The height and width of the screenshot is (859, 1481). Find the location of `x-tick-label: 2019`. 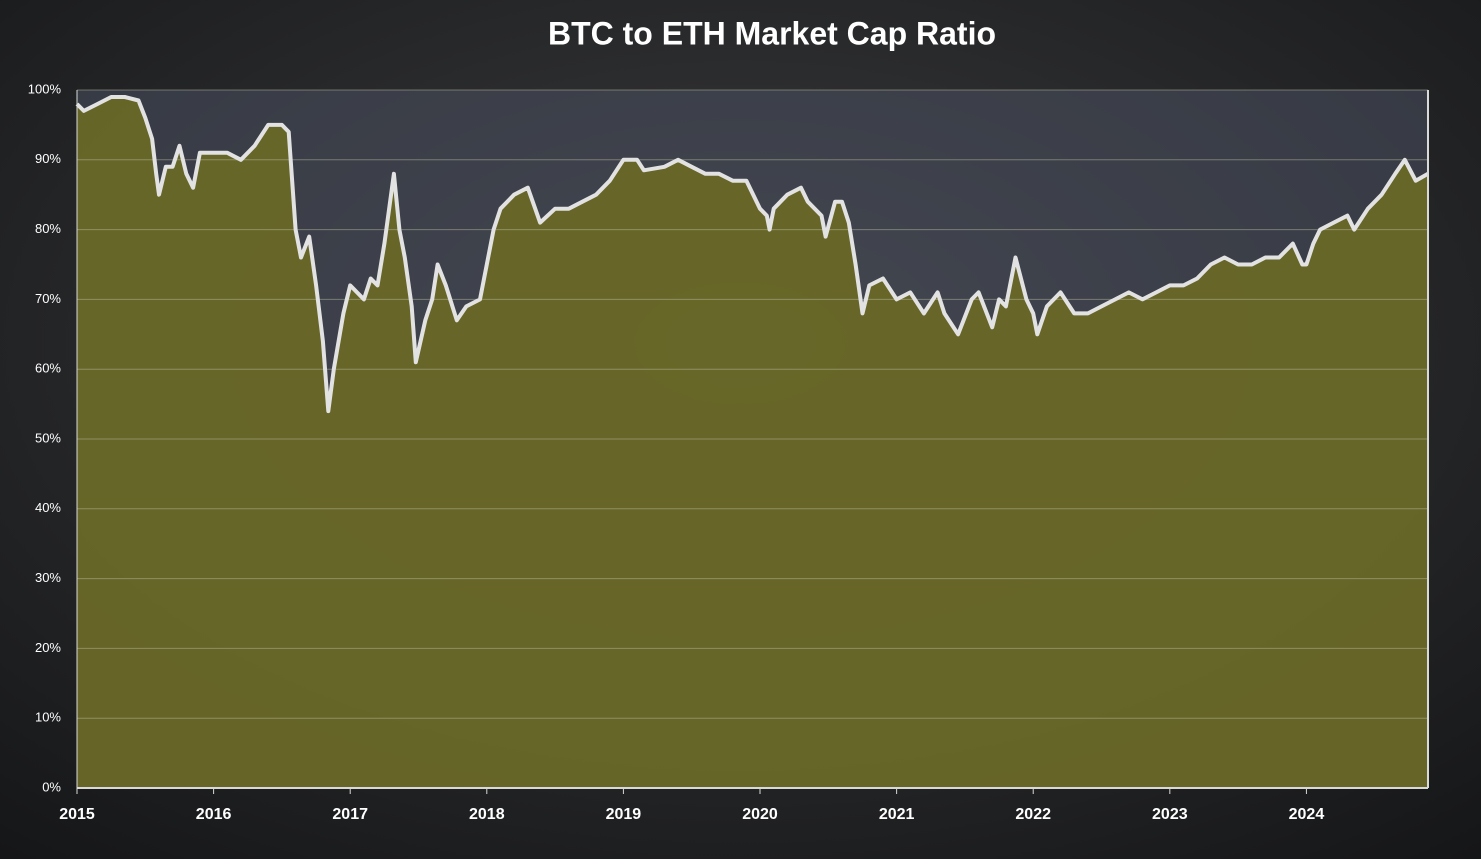

x-tick-label: 2019 is located at coordinates (624, 814).